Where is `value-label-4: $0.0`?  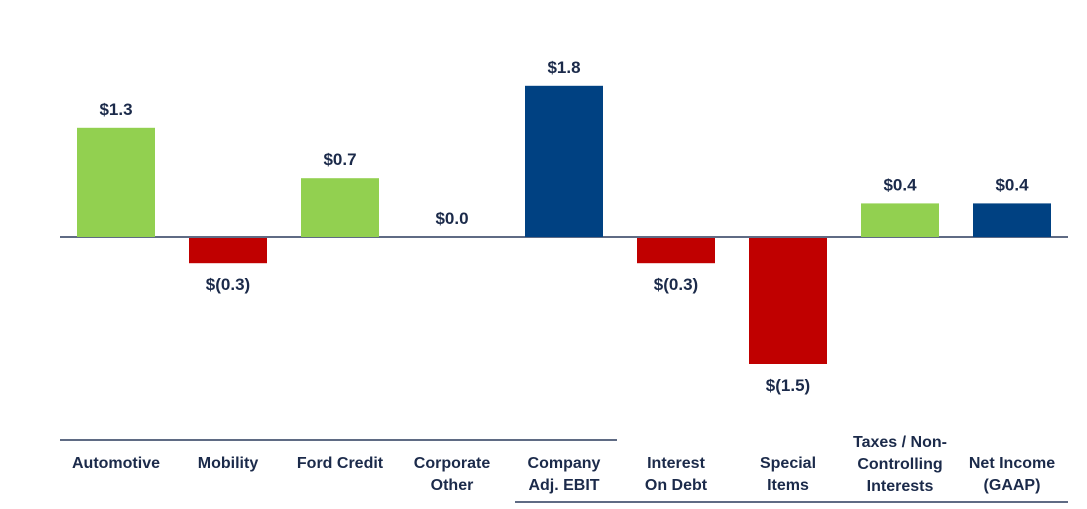 value-label-4: $0.0 is located at coordinates (451, 218).